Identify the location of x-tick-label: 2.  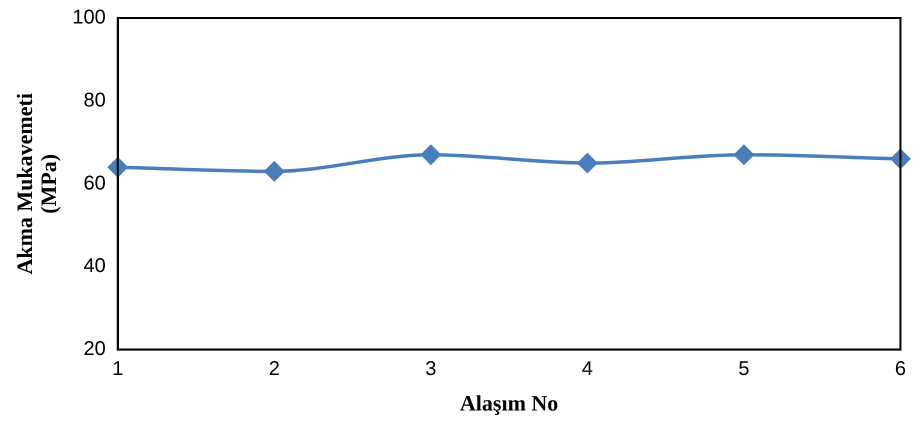
(274, 369).